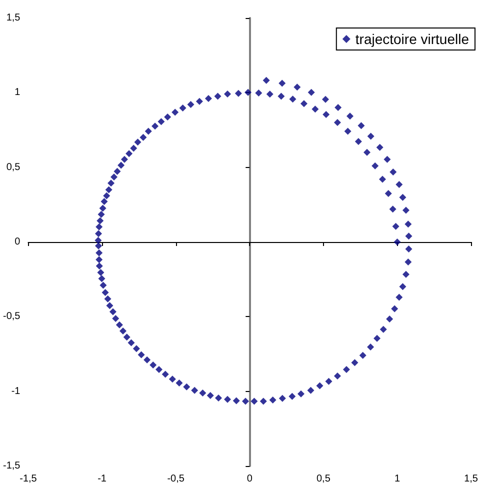 The width and height of the screenshot is (481, 484). What do you see at coordinates (323, 479) in the screenshot?
I see `x-tick-label: 0,5` at bounding box center [323, 479].